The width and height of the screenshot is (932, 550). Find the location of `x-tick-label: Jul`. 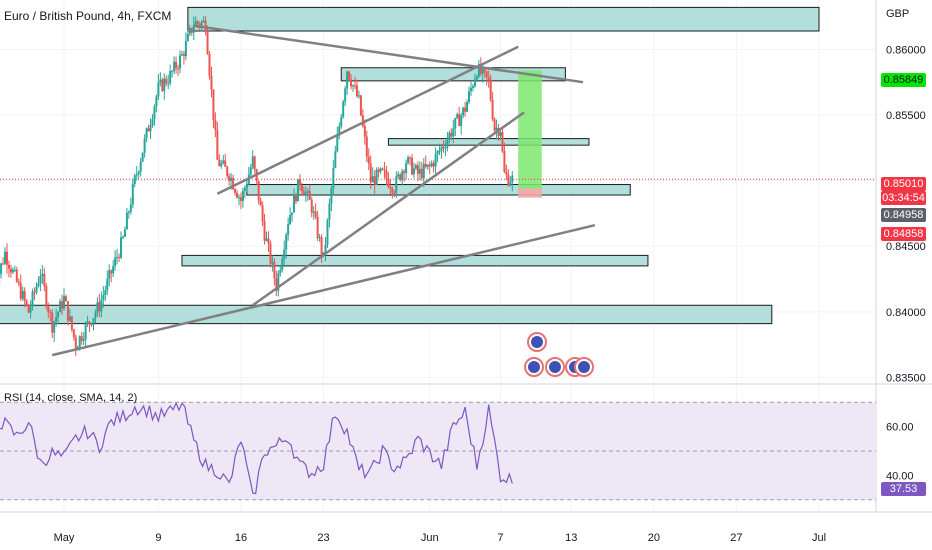

x-tick-label: Jul is located at coordinates (819, 538).